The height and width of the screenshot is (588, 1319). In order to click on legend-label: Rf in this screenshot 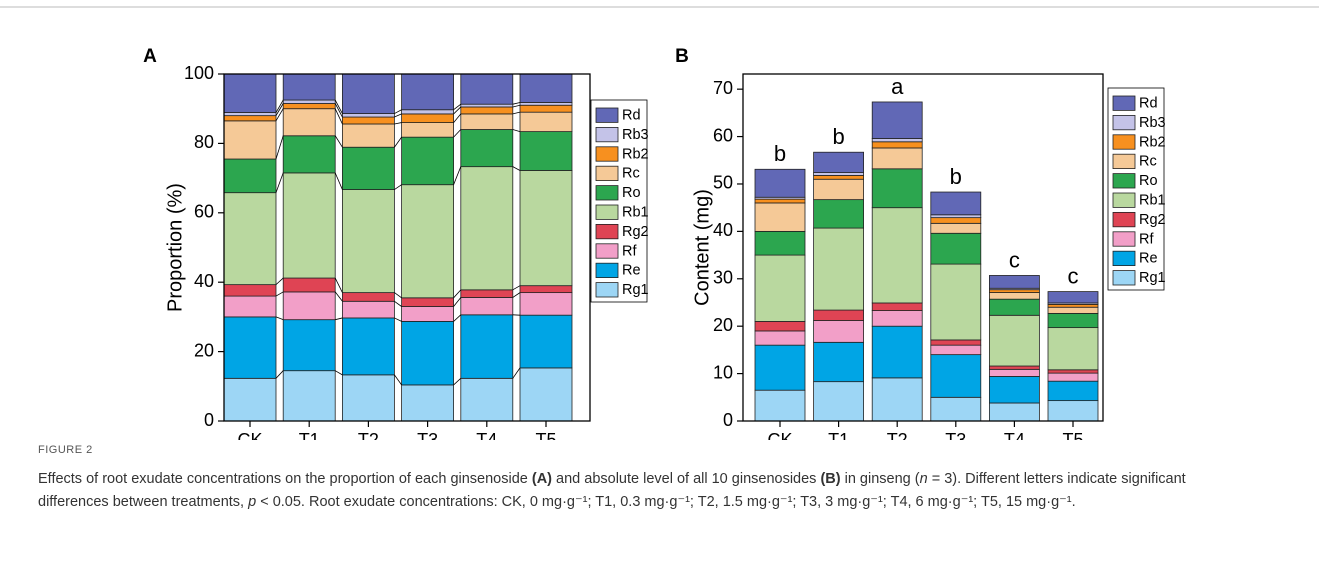, I will do `click(1146, 239)`.